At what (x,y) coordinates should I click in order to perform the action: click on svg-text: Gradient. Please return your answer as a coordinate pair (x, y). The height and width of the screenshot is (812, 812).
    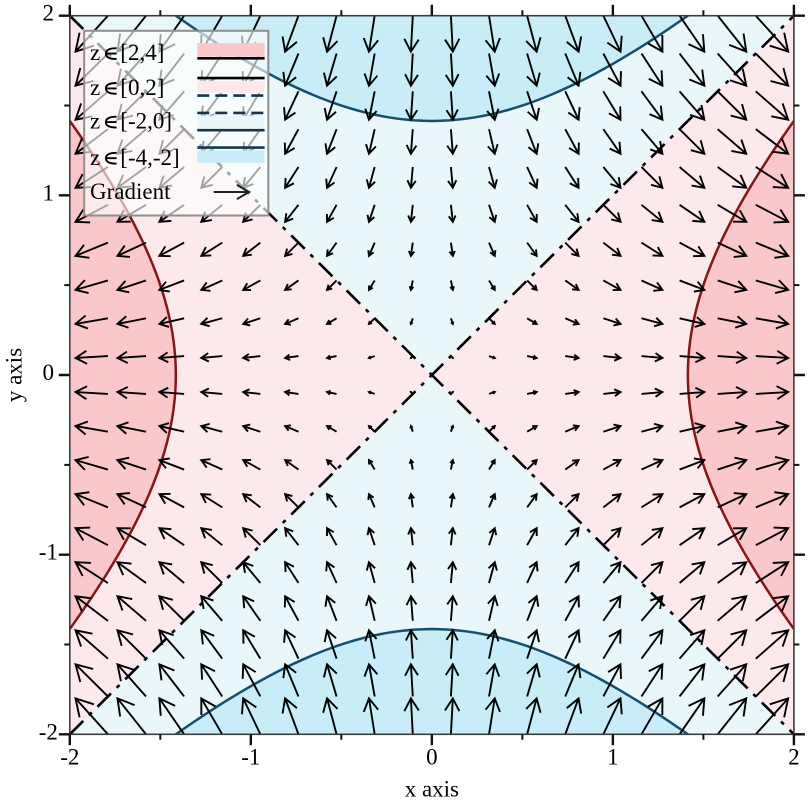
    Looking at the image, I should click on (130, 191).